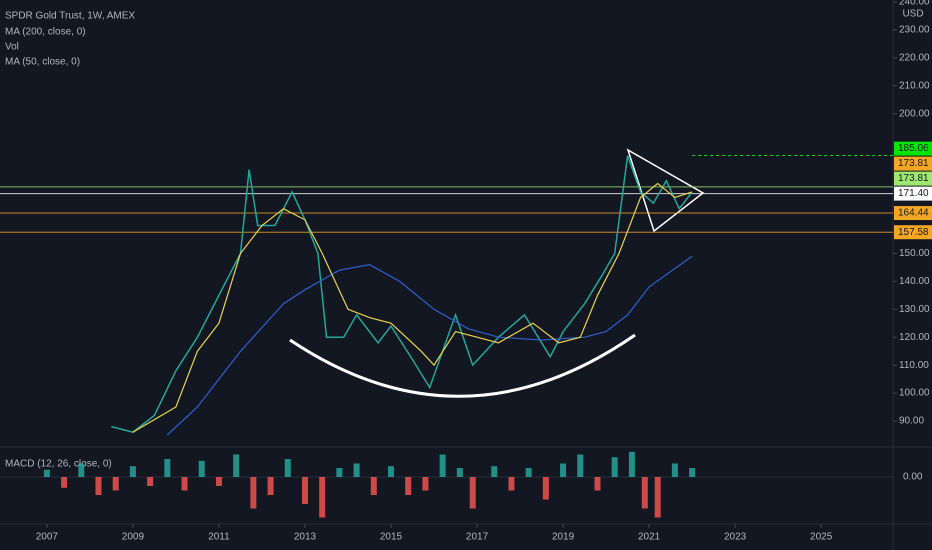  I want to click on y-tick-label: 120.00, so click(914, 337).